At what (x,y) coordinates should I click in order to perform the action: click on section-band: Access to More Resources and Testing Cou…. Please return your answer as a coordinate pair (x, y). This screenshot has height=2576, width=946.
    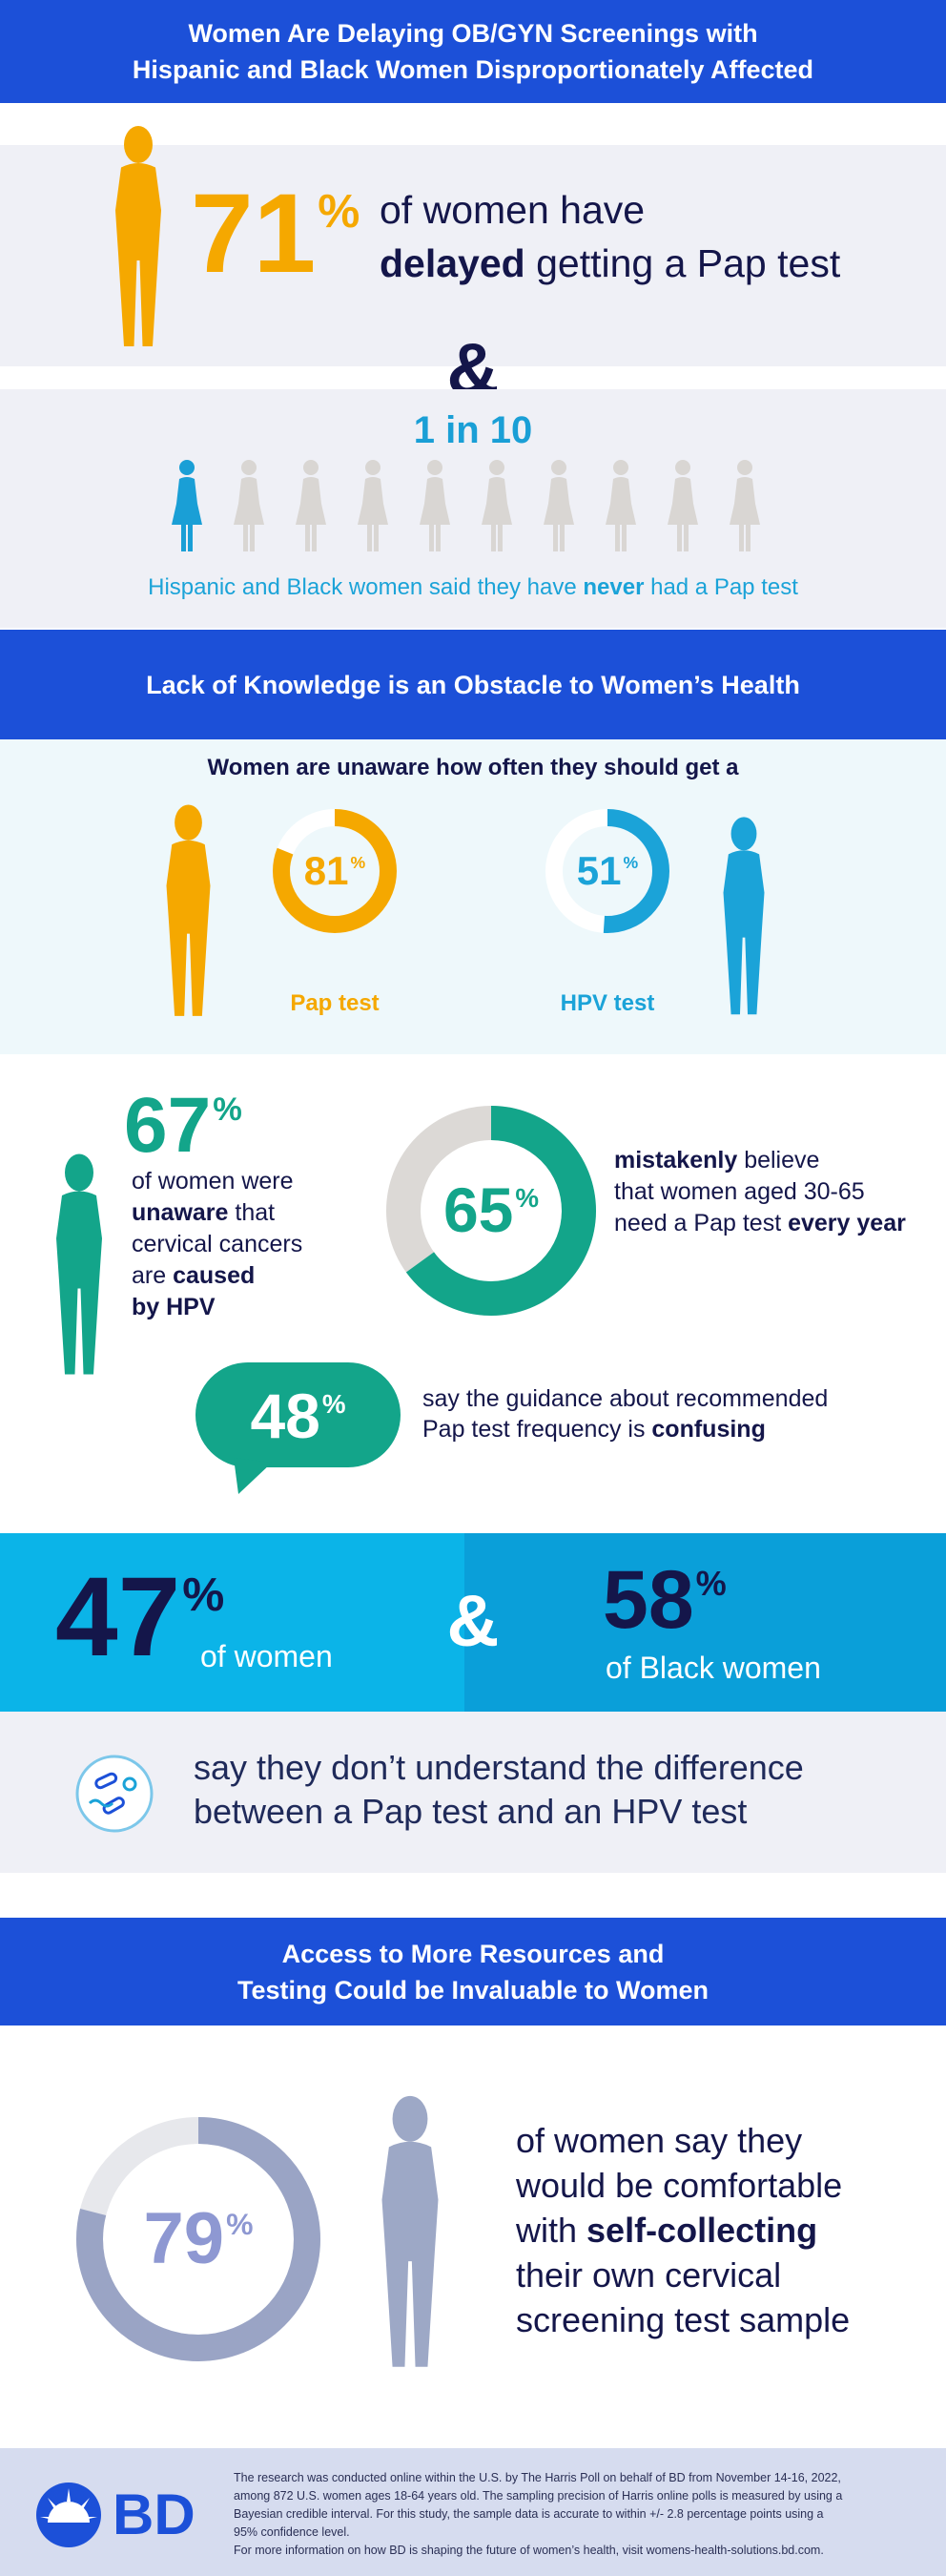
    Looking at the image, I should click on (473, 1971).